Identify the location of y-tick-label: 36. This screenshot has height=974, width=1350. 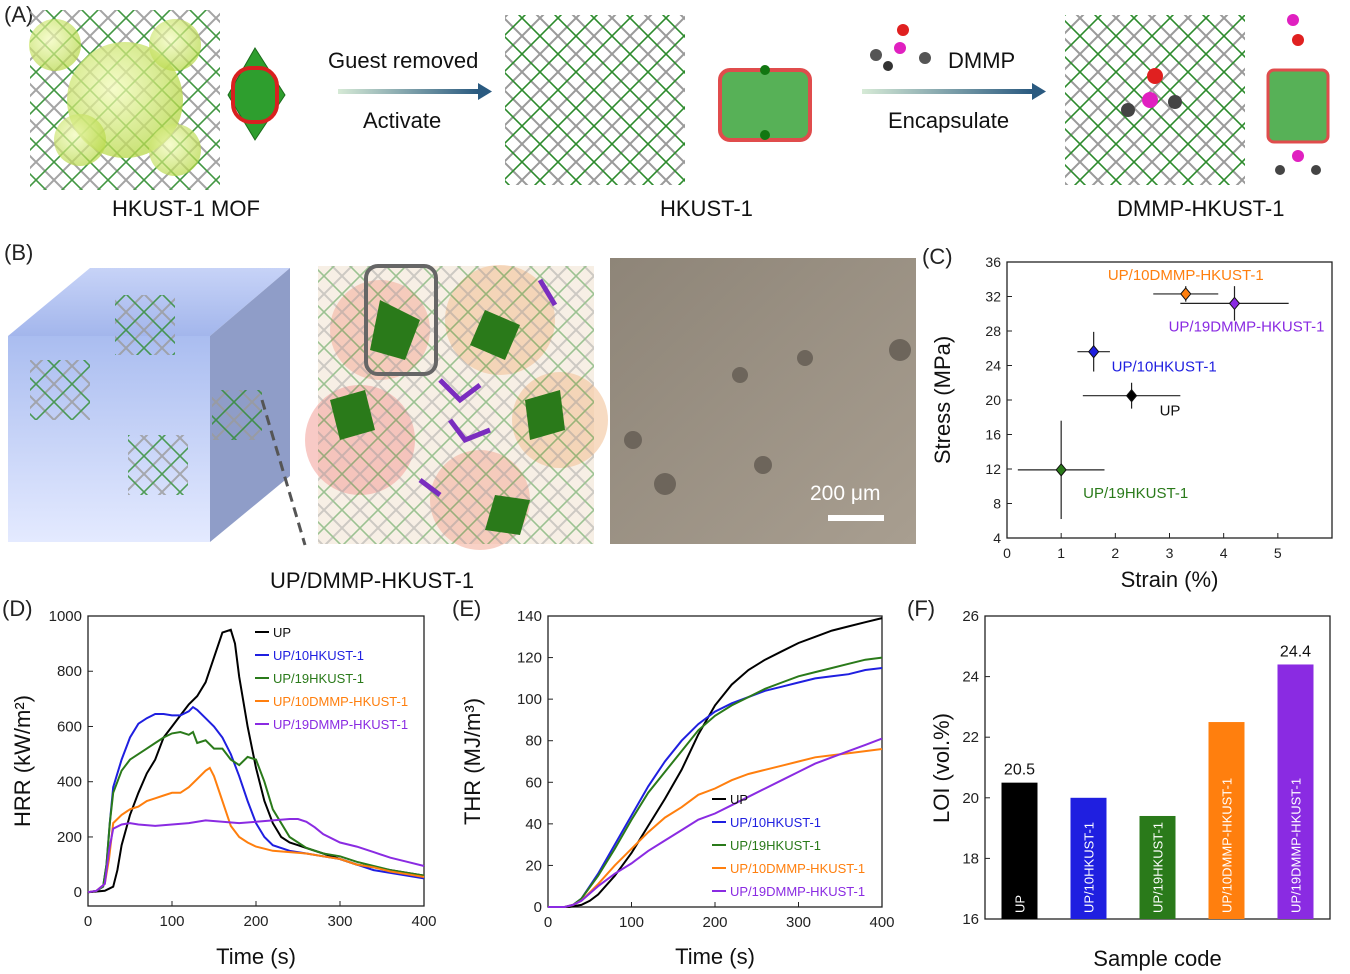
(993, 262).